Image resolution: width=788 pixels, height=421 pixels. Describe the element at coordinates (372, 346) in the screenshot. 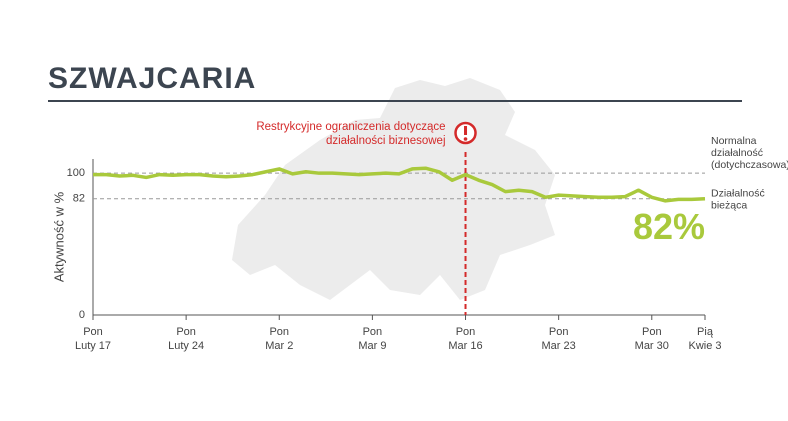

I see `x-tick-label: Mar 9` at that location.